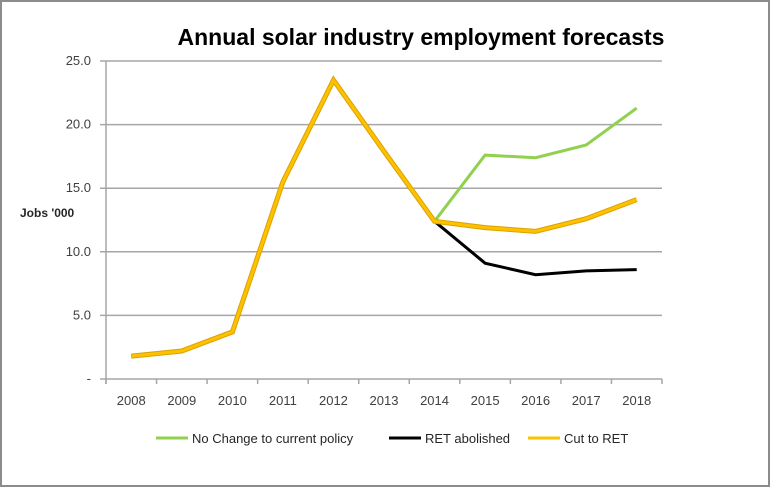 This screenshot has width=770, height=487. What do you see at coordinates (78, 251) in the screenshot?
I see `y-tick-label: 10.0` at bounding box center [78, 251].